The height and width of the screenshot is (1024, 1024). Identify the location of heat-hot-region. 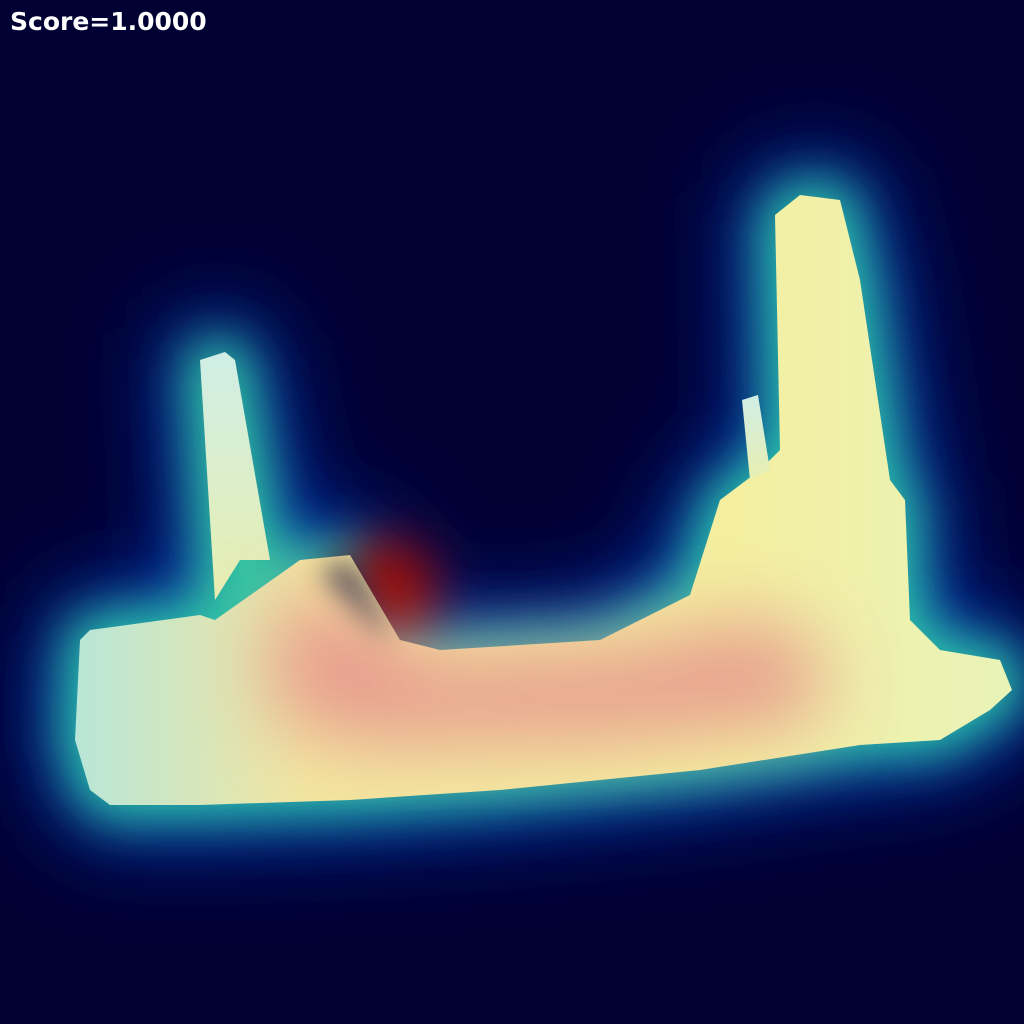
(545, 670).